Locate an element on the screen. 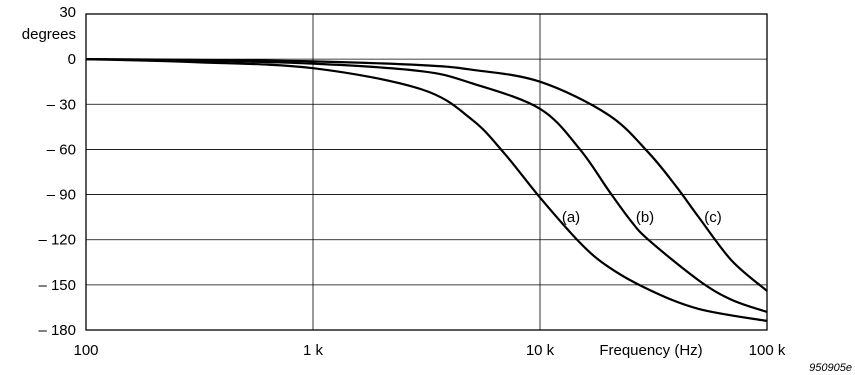  y-tick-label: – 180 is located at coordinates (57, 330).